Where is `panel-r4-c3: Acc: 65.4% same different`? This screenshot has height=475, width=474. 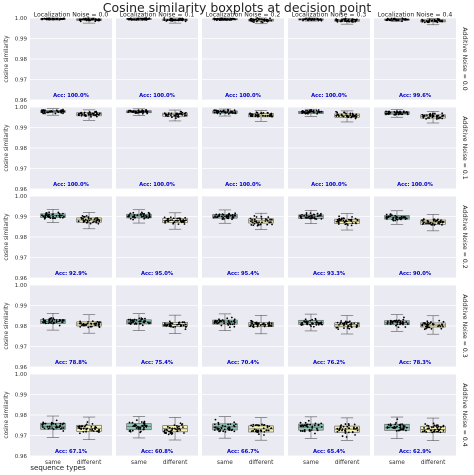
panel-r4-c3: Acc: 65.4% same different is located at coordinates (329, 419).